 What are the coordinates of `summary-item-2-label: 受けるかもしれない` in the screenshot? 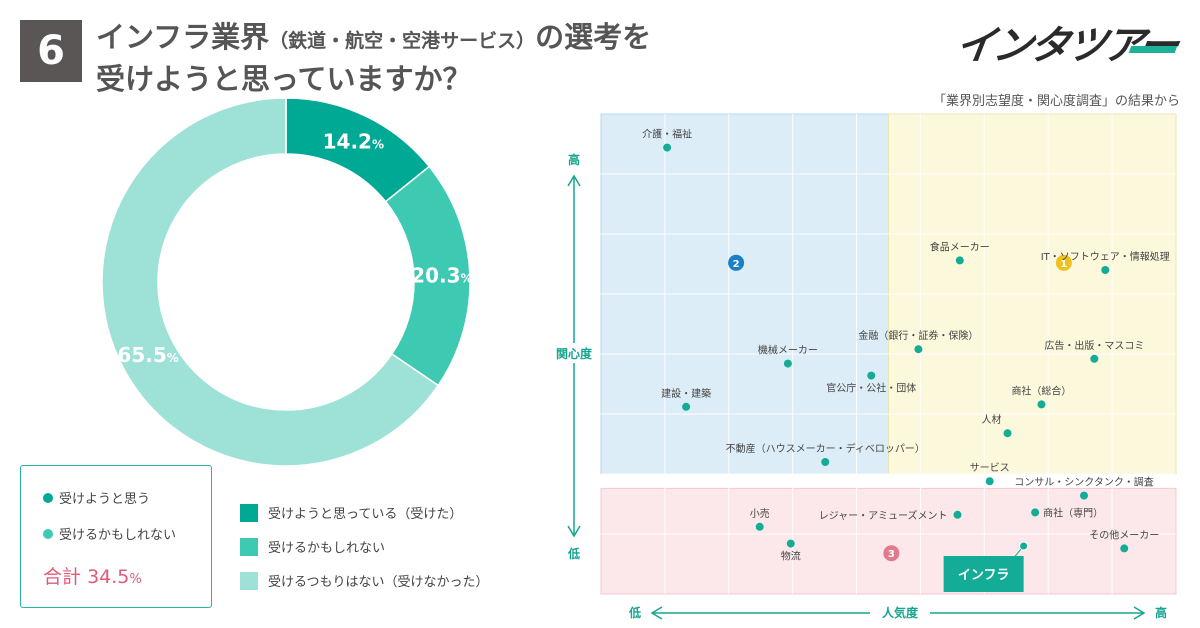 It's located at (118, 535).